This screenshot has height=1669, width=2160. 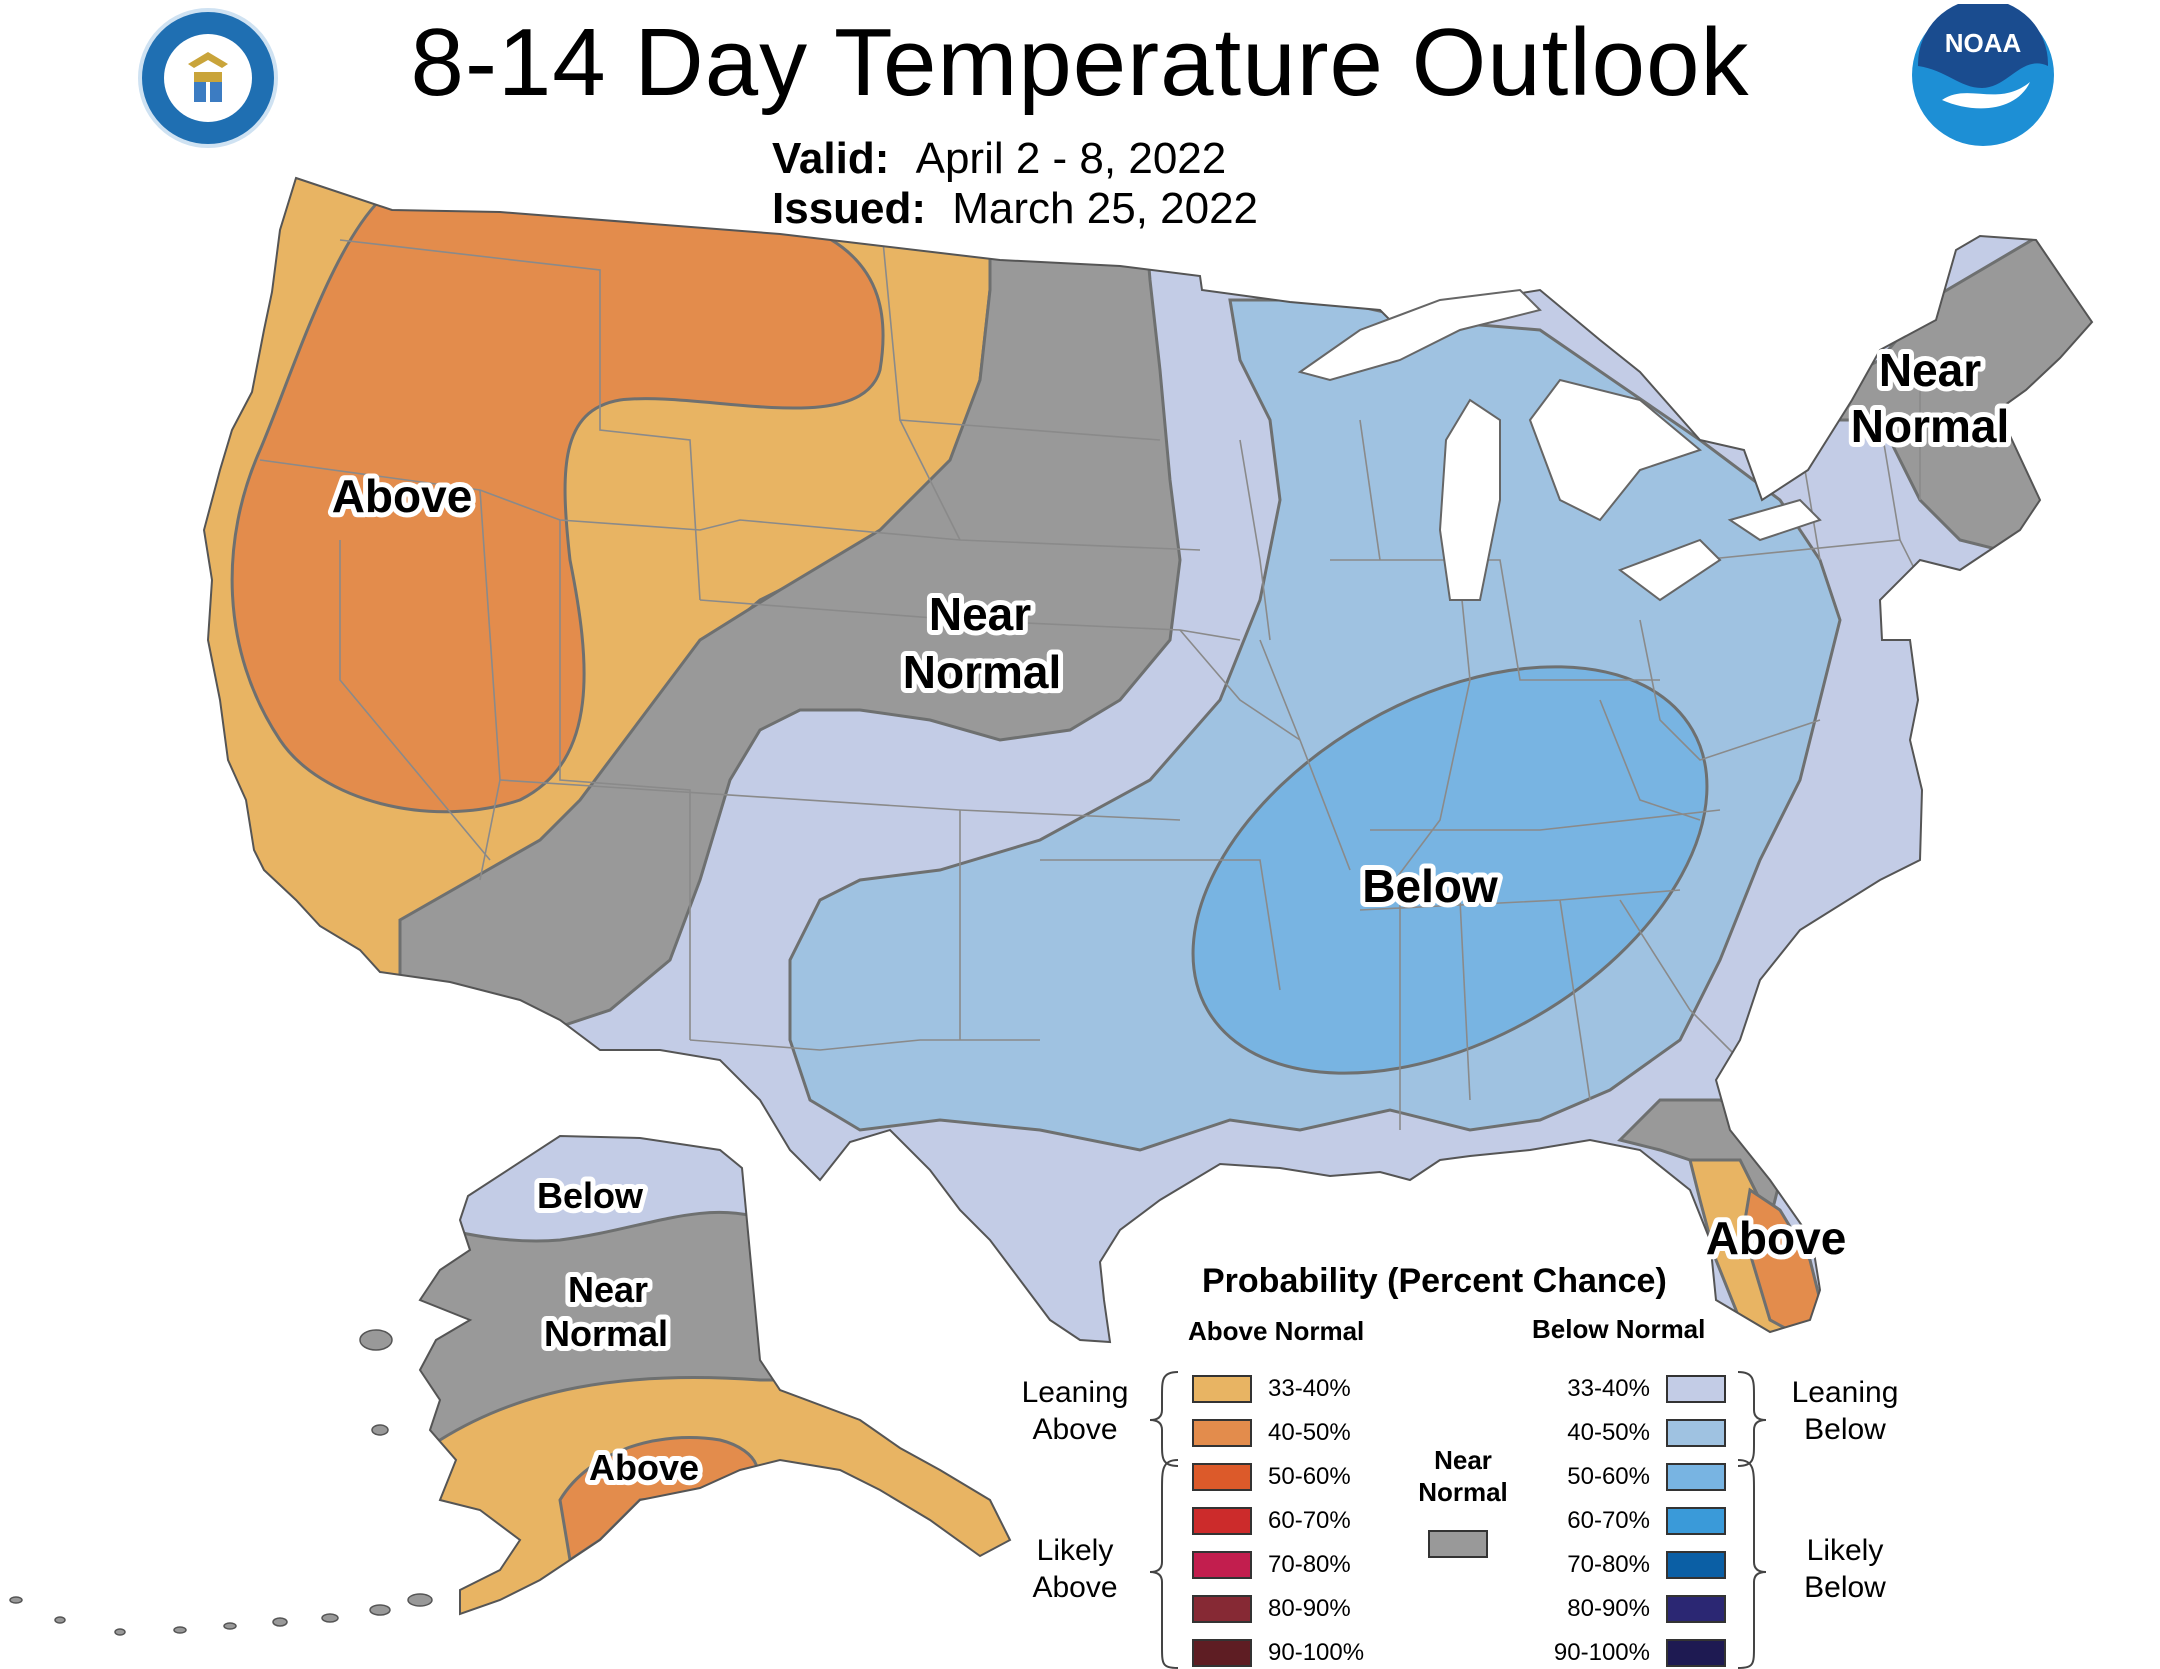 What do you see at coordinates (980, 614) in the screenshot?
I see `label-plains-near: Near` at bounding box center [980, 614].